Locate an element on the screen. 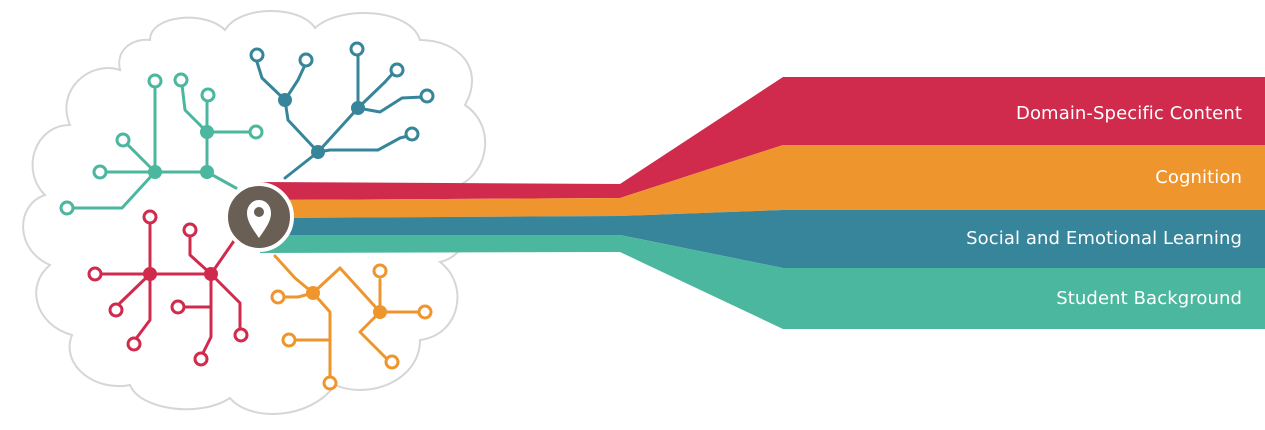  band-label-domain-specific-content: Domain-Specific Content is located at coordinates (1128, 113).